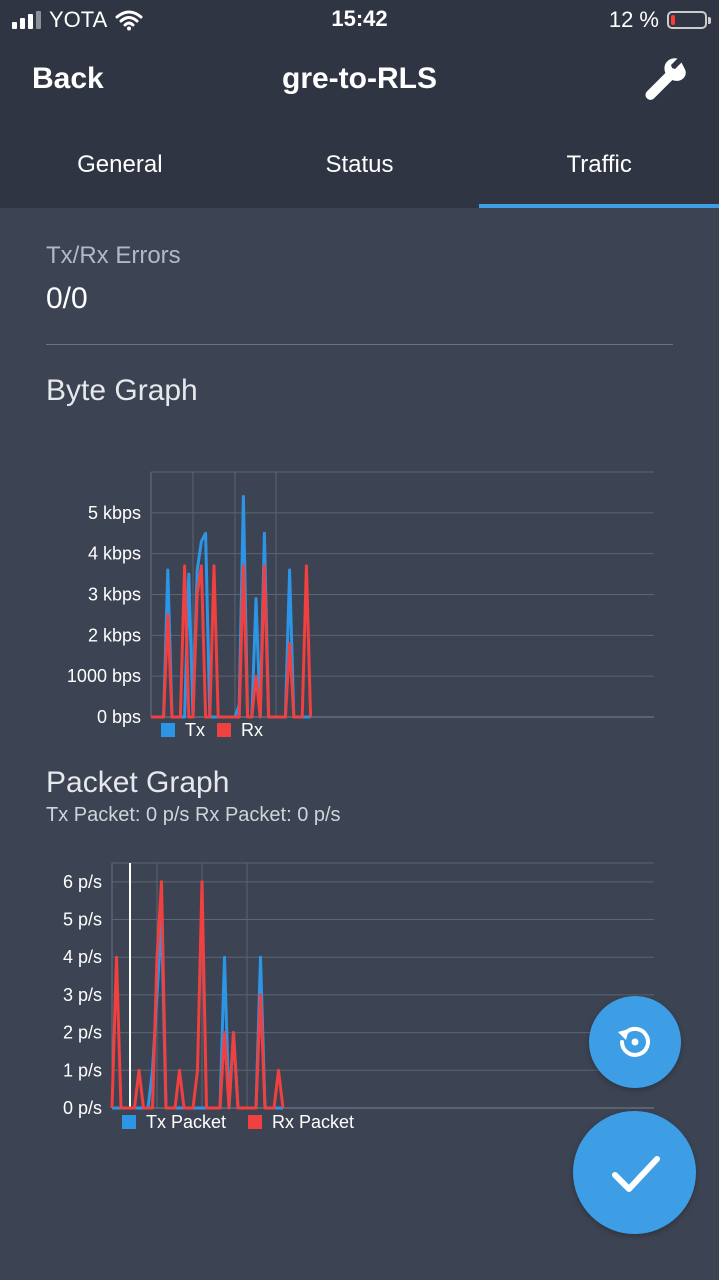 The width and height of the screenshot is (719, 1280). What do you see at coordinates (665, 80) in the screenshot?
I see `wrench-icon` at bounding box center [665, 80].